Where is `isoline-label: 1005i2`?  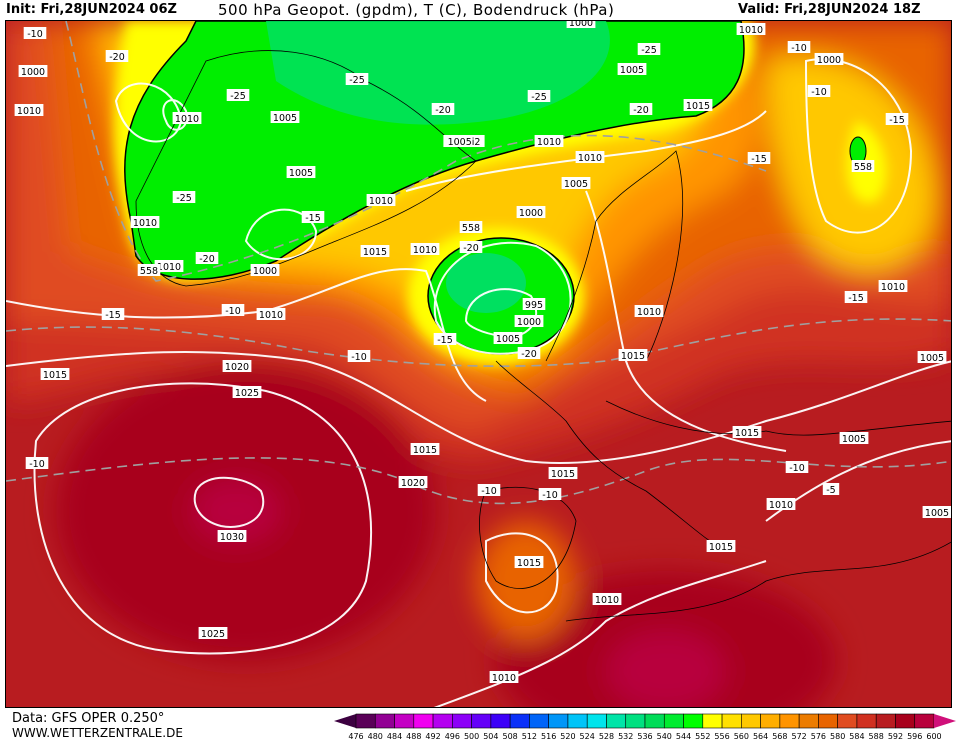
isoline-label: 1005i2 is located at coordinates (464, 141).